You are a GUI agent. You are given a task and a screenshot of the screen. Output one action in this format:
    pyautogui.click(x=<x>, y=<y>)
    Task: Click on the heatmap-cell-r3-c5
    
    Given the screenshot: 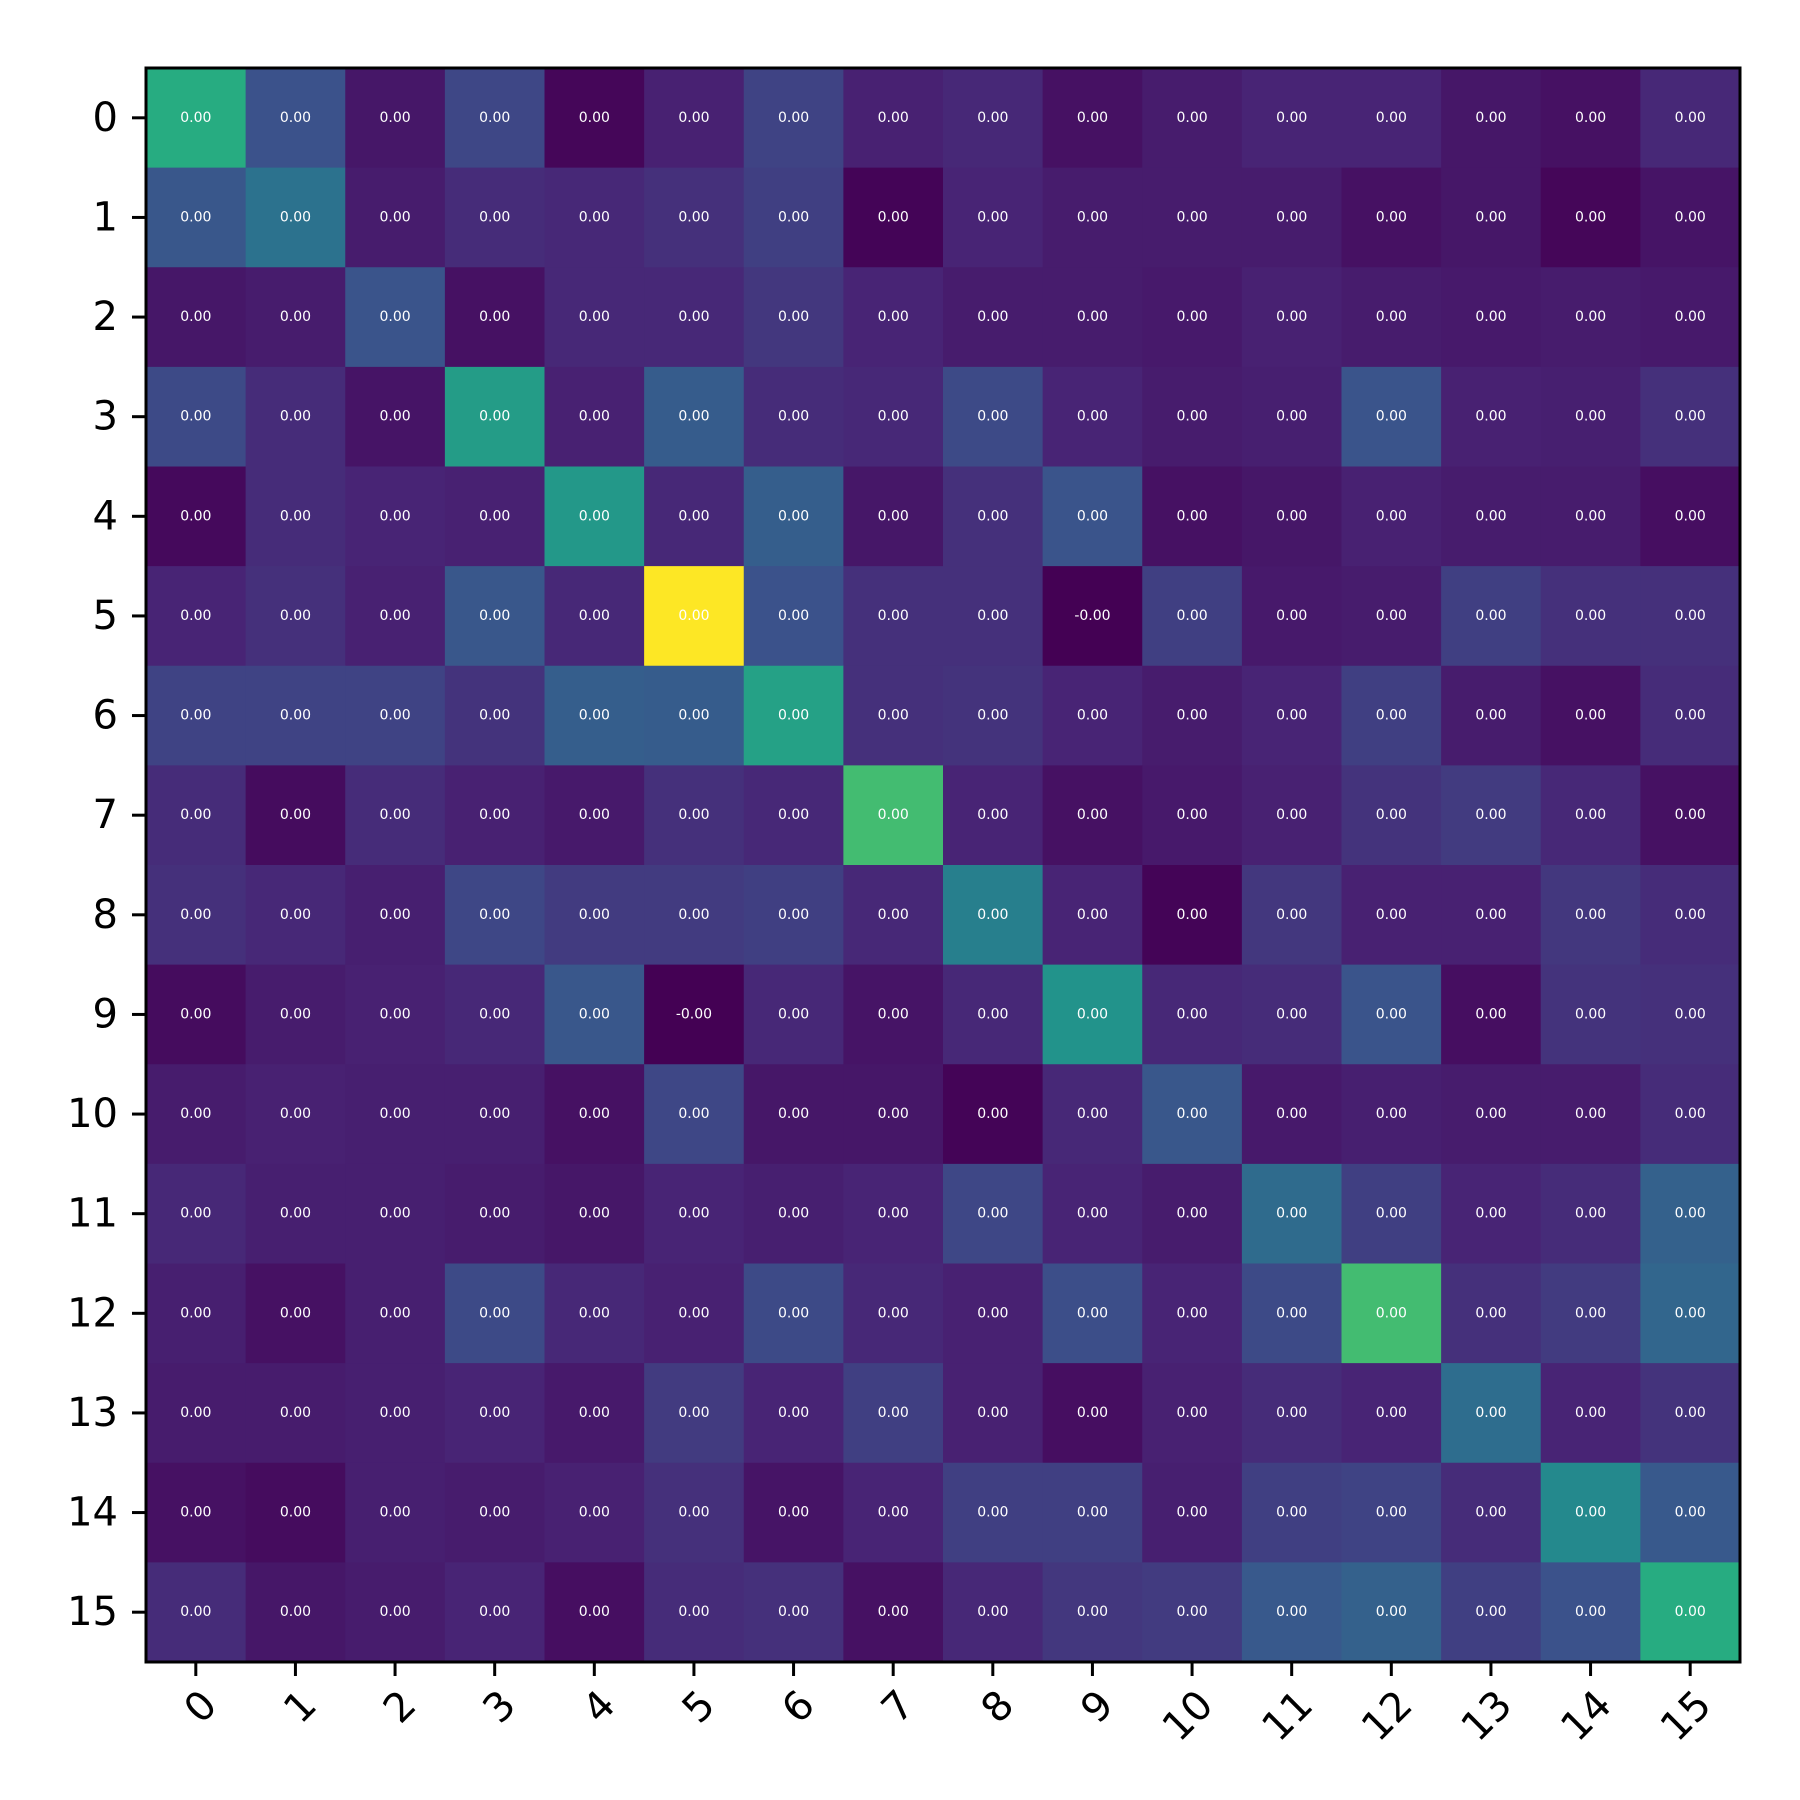 What is the action you would take?
    pyautogui.click(x=694, y=416)
    